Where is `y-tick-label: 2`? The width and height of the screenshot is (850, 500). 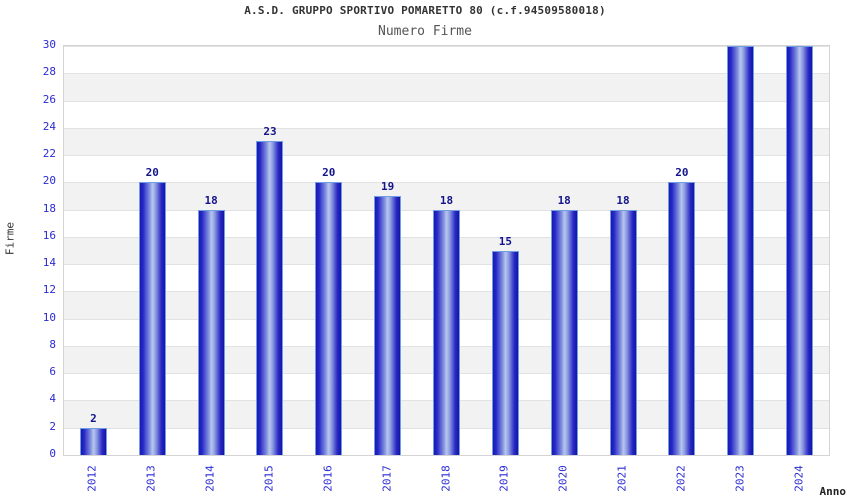
y-tick-label: 2 is located at coordinates (52, 426).